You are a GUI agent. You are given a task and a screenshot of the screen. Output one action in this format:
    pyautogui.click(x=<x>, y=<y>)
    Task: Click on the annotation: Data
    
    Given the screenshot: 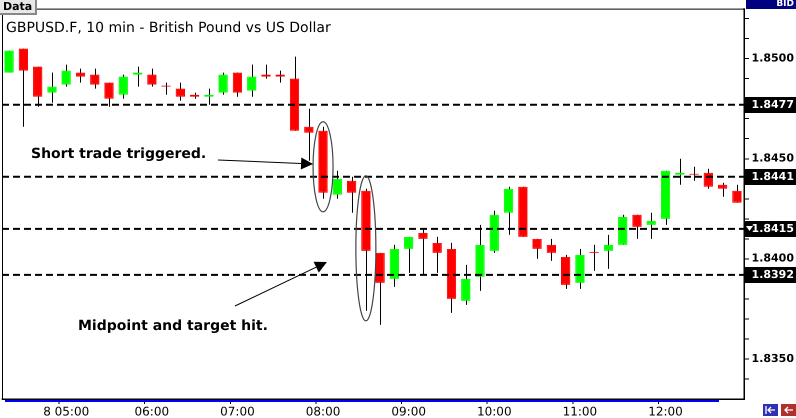 What is the action you would take?
    pyautogui.click(x=19, y=7)
    